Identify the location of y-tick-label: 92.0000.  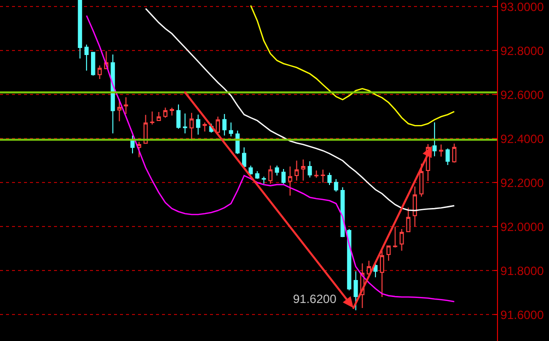
(522, 227).